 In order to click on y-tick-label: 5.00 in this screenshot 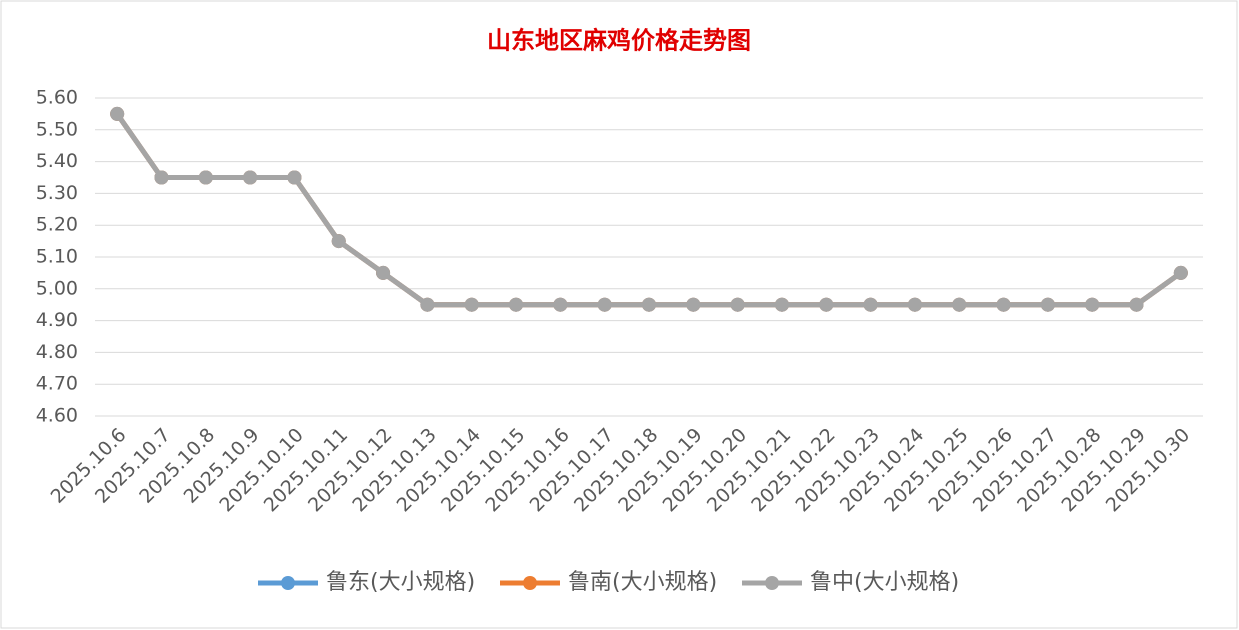, I will do `click(57, 288)`.